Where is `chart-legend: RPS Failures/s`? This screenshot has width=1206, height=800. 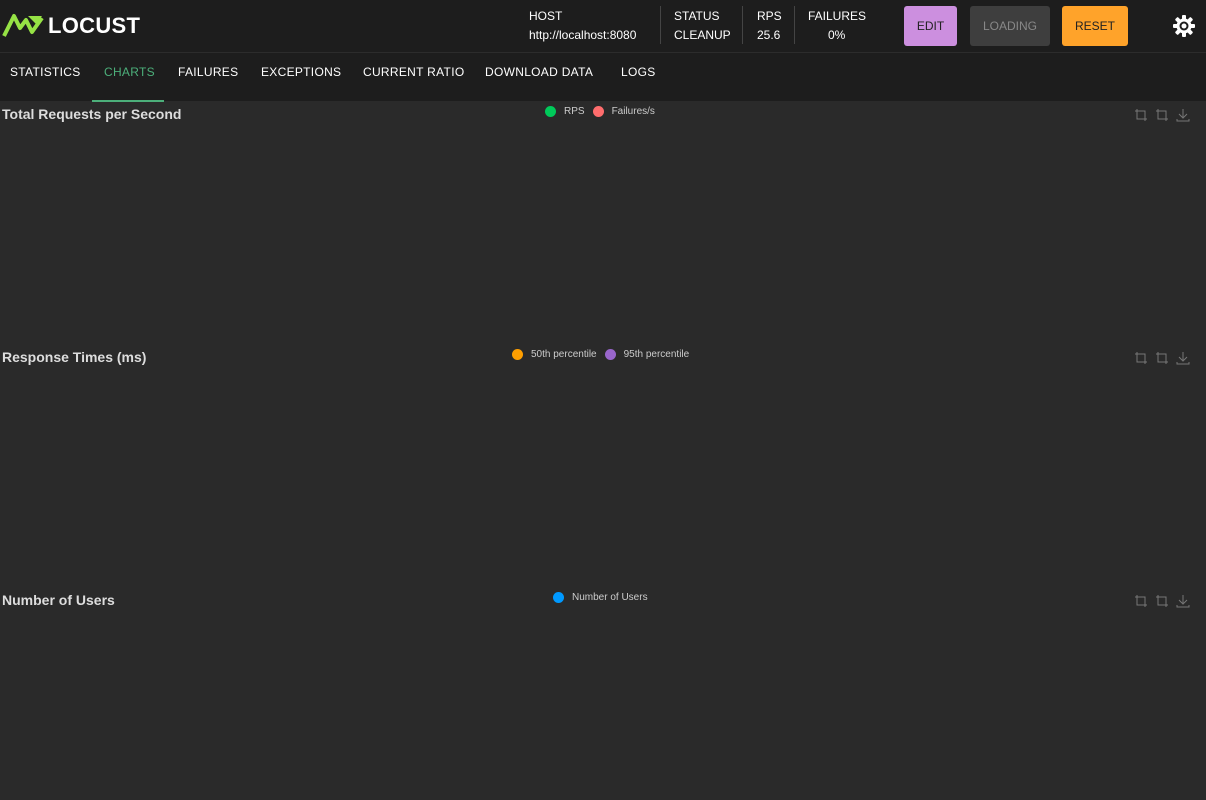 chart-legend: RPS Failures/s is located at coordinates (604, 111).